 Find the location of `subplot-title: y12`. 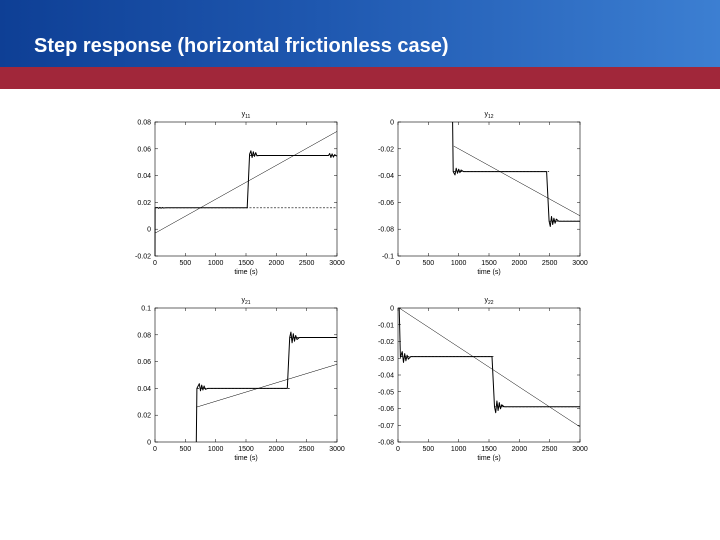

subplot-title: y12 is located at coordinates (488, 115).